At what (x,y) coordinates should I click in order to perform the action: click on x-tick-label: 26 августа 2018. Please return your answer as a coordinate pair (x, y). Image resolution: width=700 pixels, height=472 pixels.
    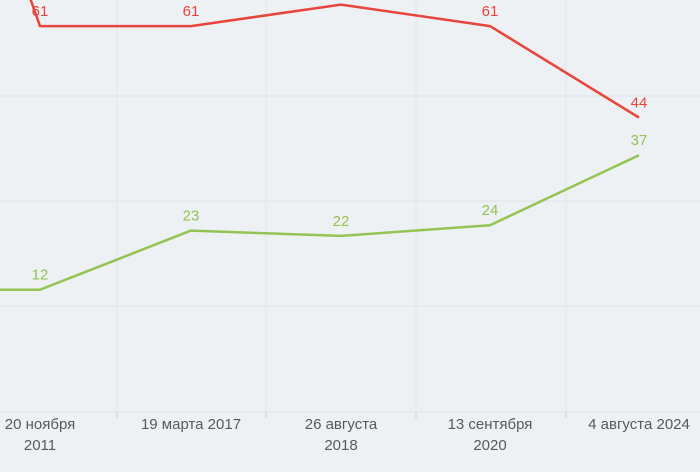
    Looking at the image, I should click on (341, 435).